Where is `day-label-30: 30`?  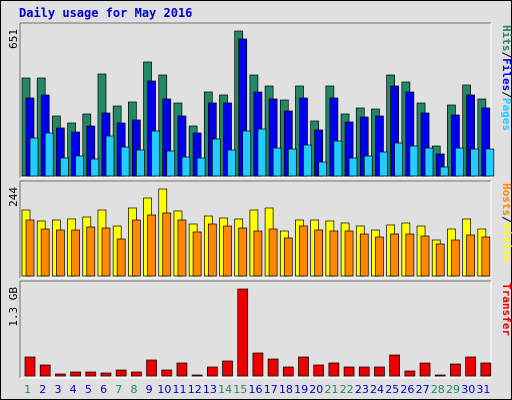 day-label-30: 30 is located at coordinates (468, 389).